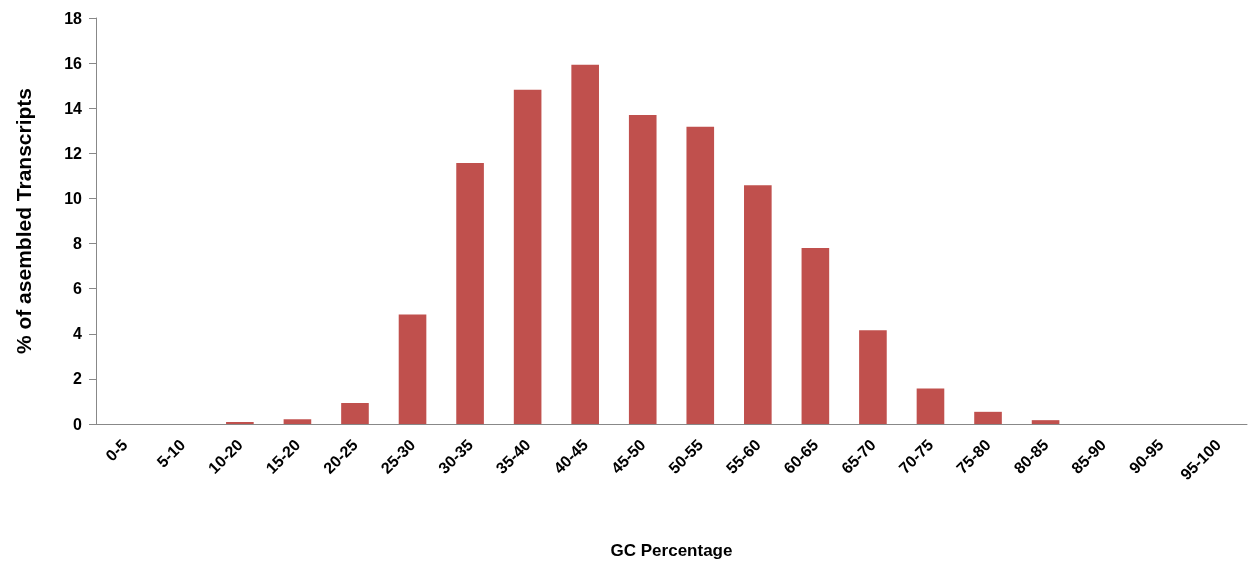  I want to click on x-tick-label: 5-10, so click(171, 453).